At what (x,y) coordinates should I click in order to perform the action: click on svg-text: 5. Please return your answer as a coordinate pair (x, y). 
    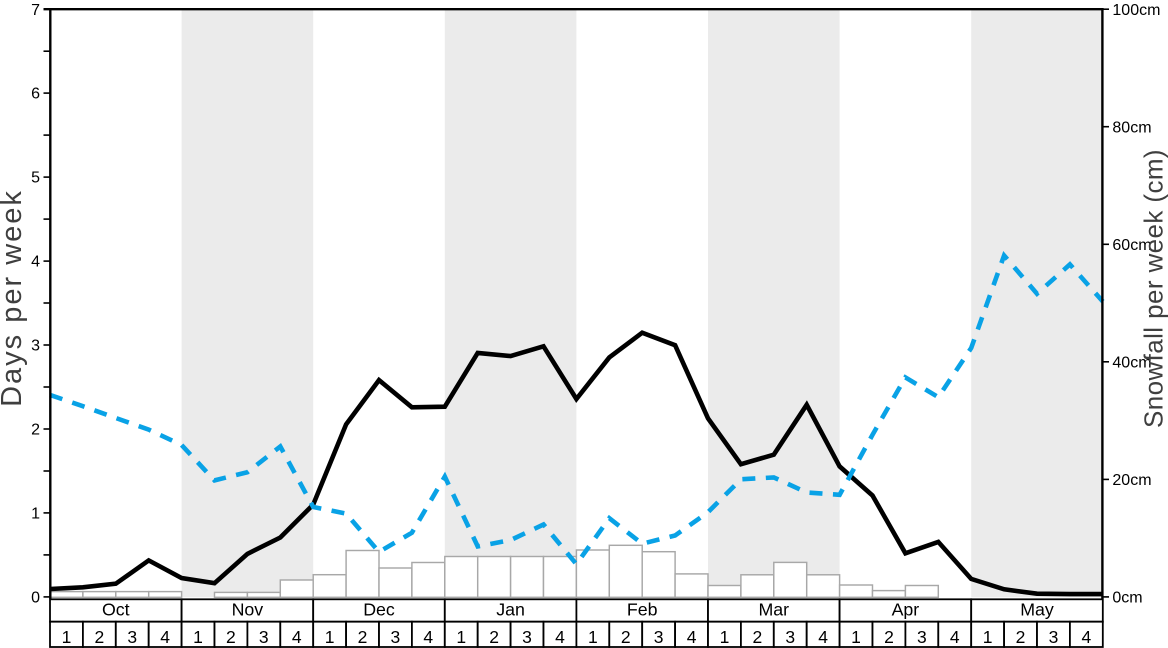
    Looking at the image, I should click on (35, 178).